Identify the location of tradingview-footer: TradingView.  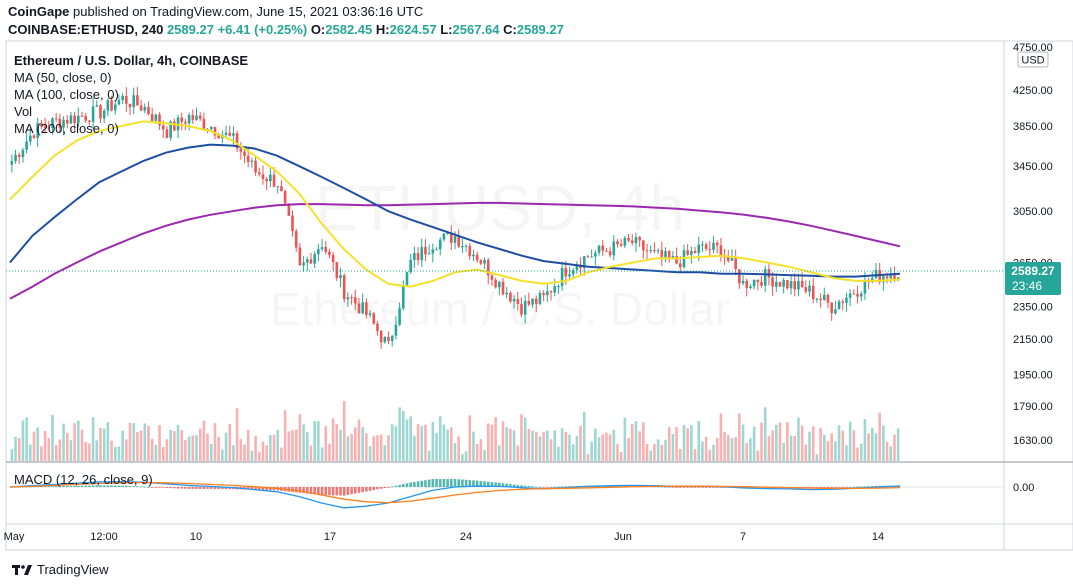
(60, 569).